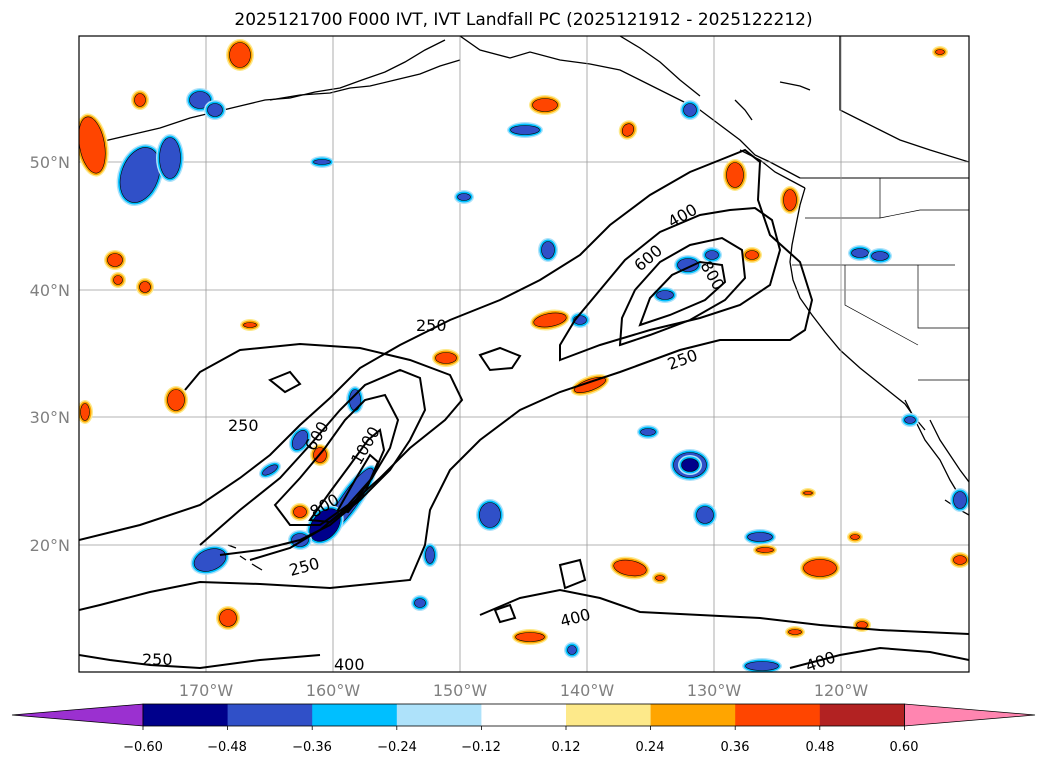  What do you see at coordinates (524, 690) in the screenshot?
I see `lon-labels: 170°W 160°W 150°W 140°W 130°W 120°W` at bounding box center [524, 690].